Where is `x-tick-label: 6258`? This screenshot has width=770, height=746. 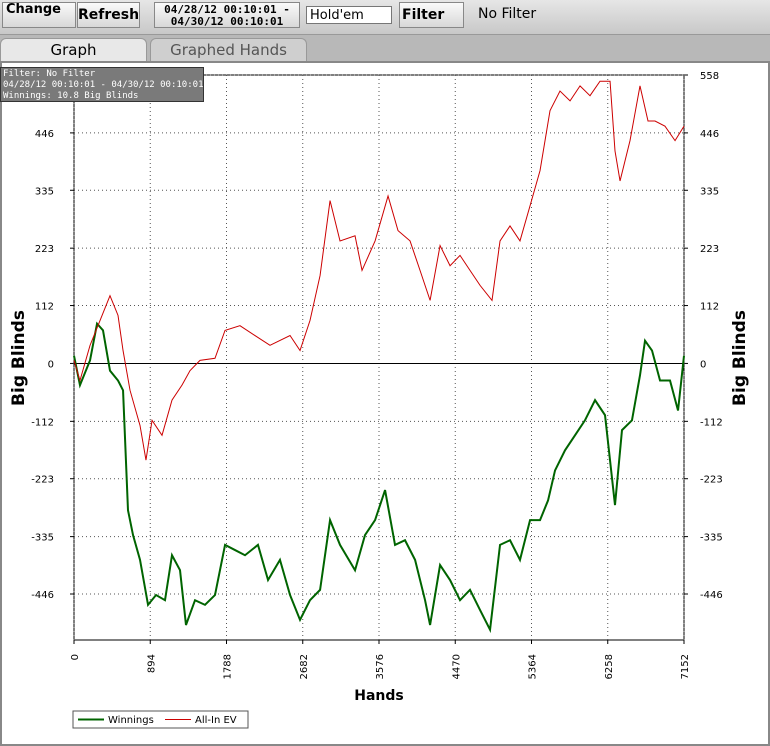
x-tick-label: 6258 is located at coordinates (609, 666).